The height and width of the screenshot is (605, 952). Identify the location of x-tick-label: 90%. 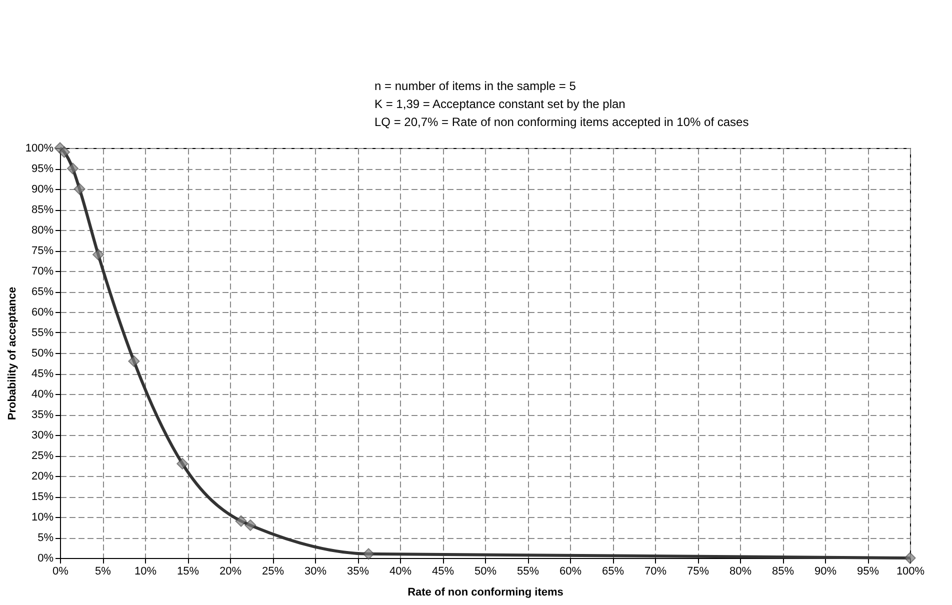
(825, 572).